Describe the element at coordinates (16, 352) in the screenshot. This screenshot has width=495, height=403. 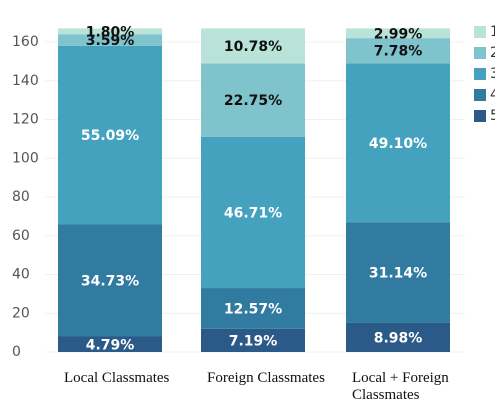
I see `y-tick-label: 0` at that location.